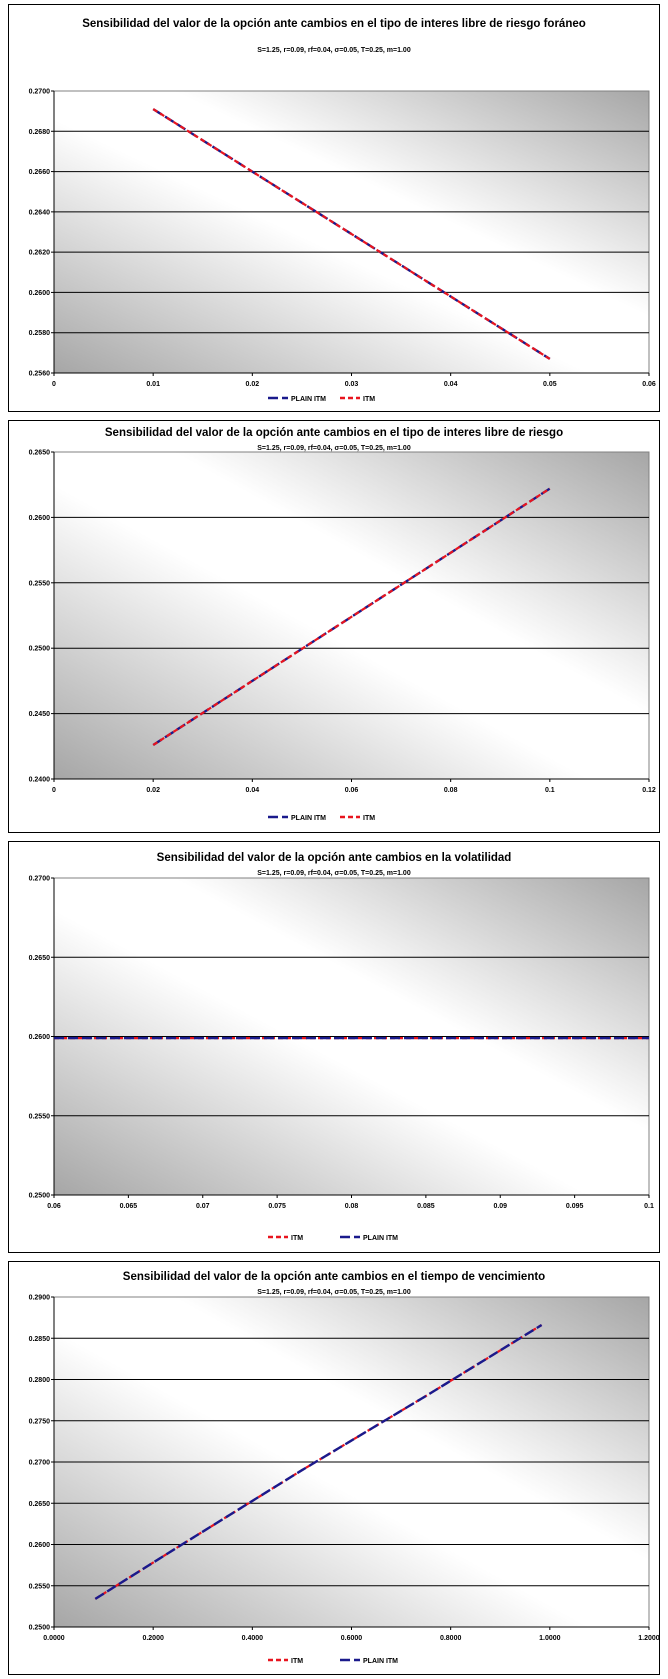 The height and width of the screenshot is (1679, 668). I want to click on x-tick-label: 0.12, so click(649, 790).